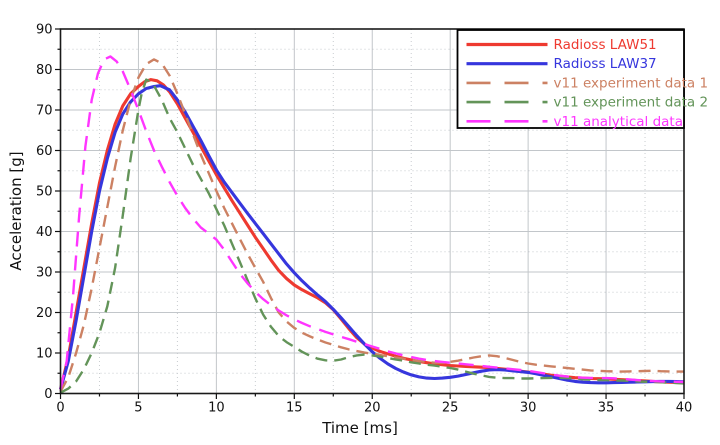 This screenshot has width=720, height=445. I want to click on legend-item-v11-experiment-data-2: v11 experiment data 2, so click(587, 103).